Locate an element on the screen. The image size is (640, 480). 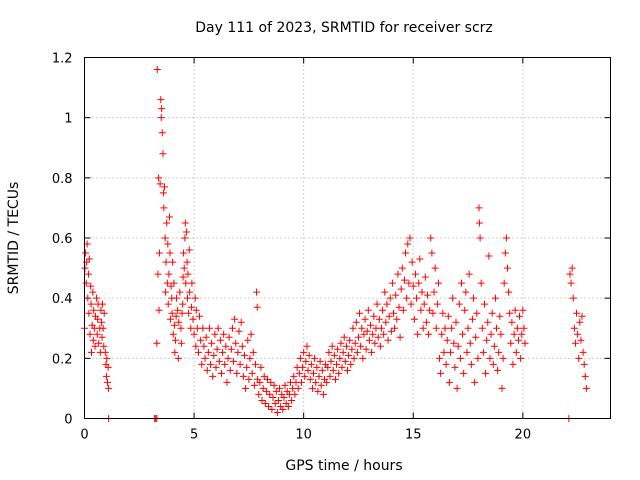
x-tick-label: 10 is located at coordinates (303, 435).